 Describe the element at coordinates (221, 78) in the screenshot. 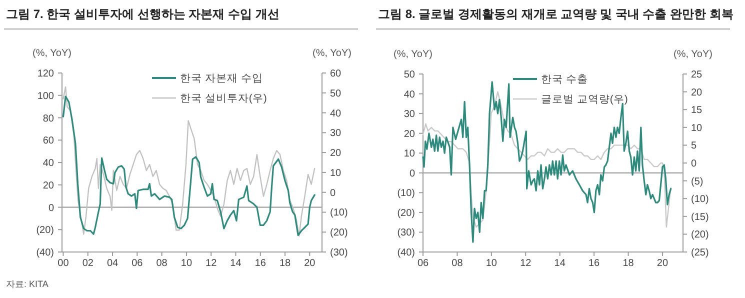

I see `legend-label: 한국 자본재 수입` at that location.